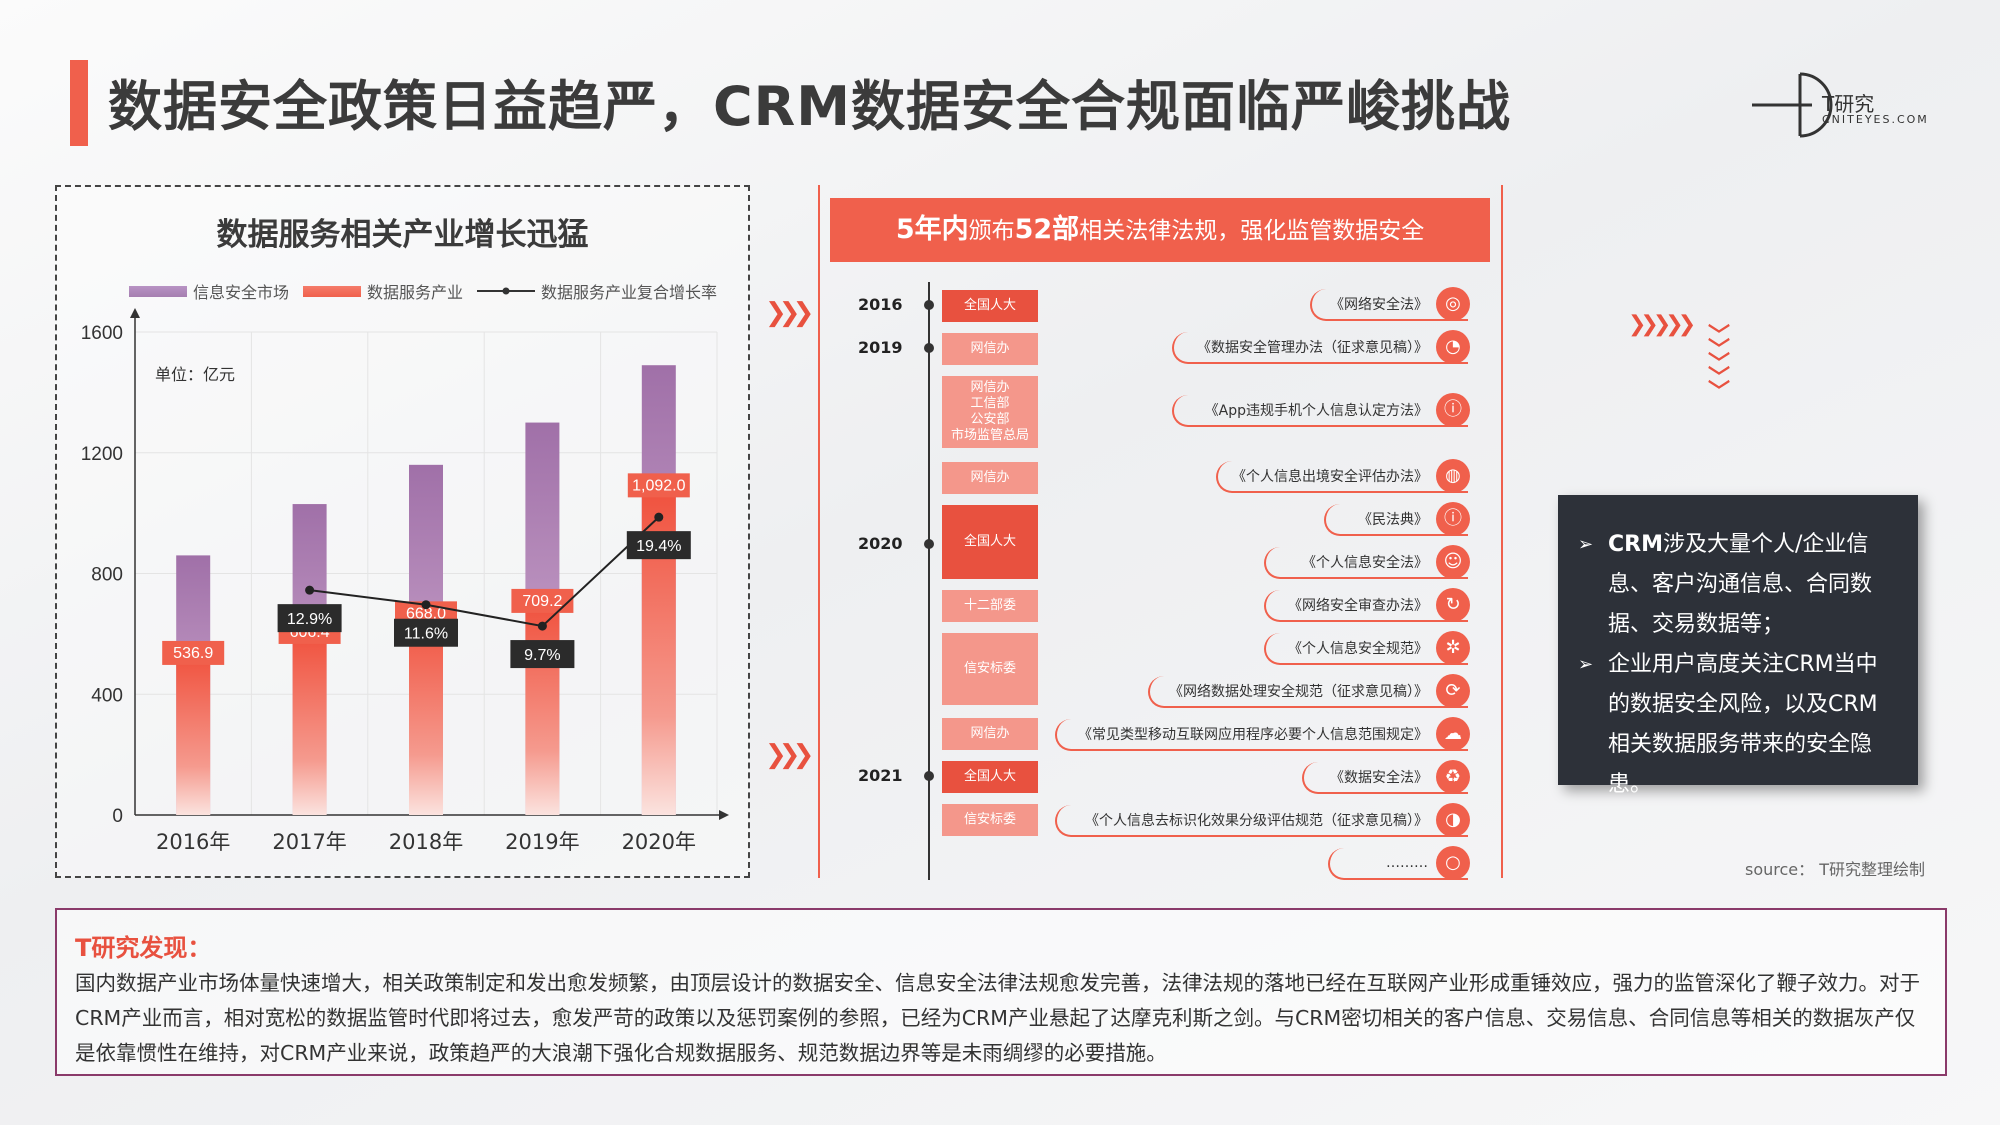 The width and height of the screenshot is (2000, 1125). What do you see at coordinates (1343, 476) in the screenshot?
I see `law-item: 《个人信息出境安全评估办法》 ◍` at bounding box center [1343, 476].